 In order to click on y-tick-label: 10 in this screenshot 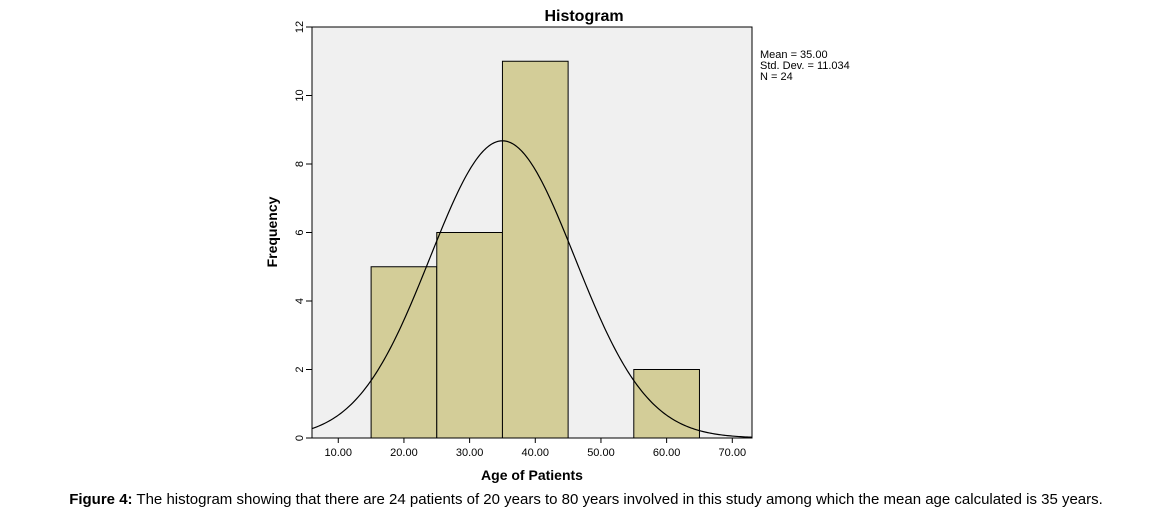, I will do `click(300, 95)`.